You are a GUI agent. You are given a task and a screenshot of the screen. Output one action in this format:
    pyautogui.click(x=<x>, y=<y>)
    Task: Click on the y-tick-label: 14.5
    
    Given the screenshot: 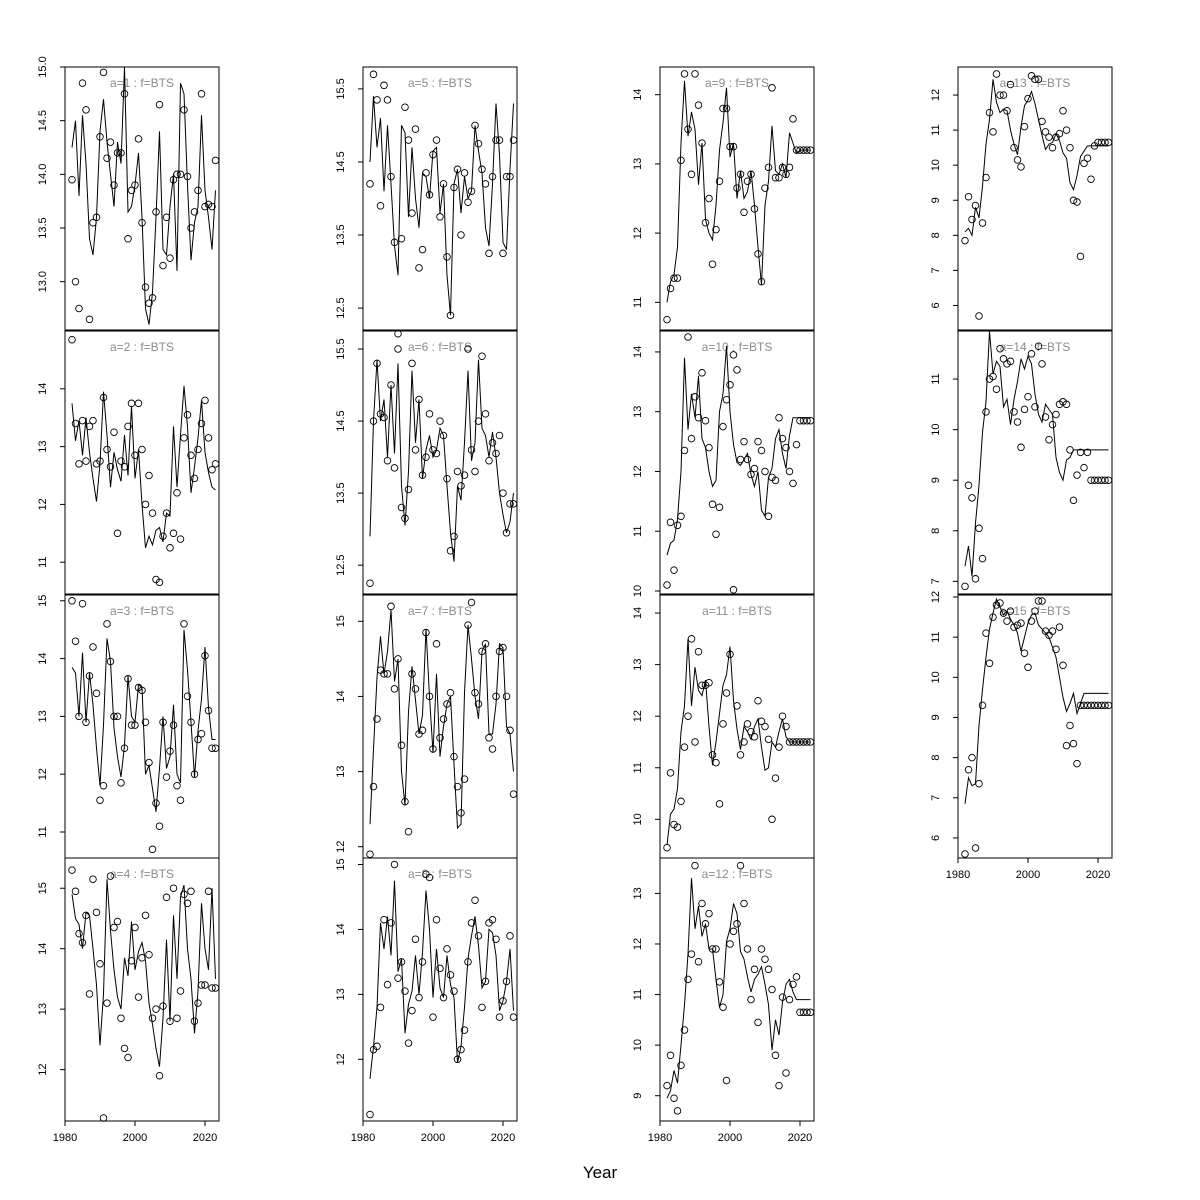 What is the action you would take?
    pyautogui.click(x=341, y=161)
    